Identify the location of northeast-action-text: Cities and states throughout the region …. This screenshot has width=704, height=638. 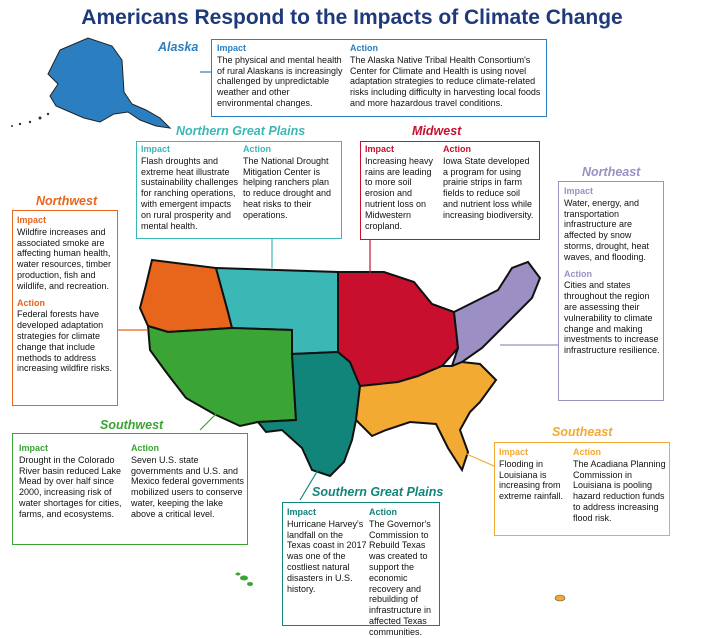
(612, 318).